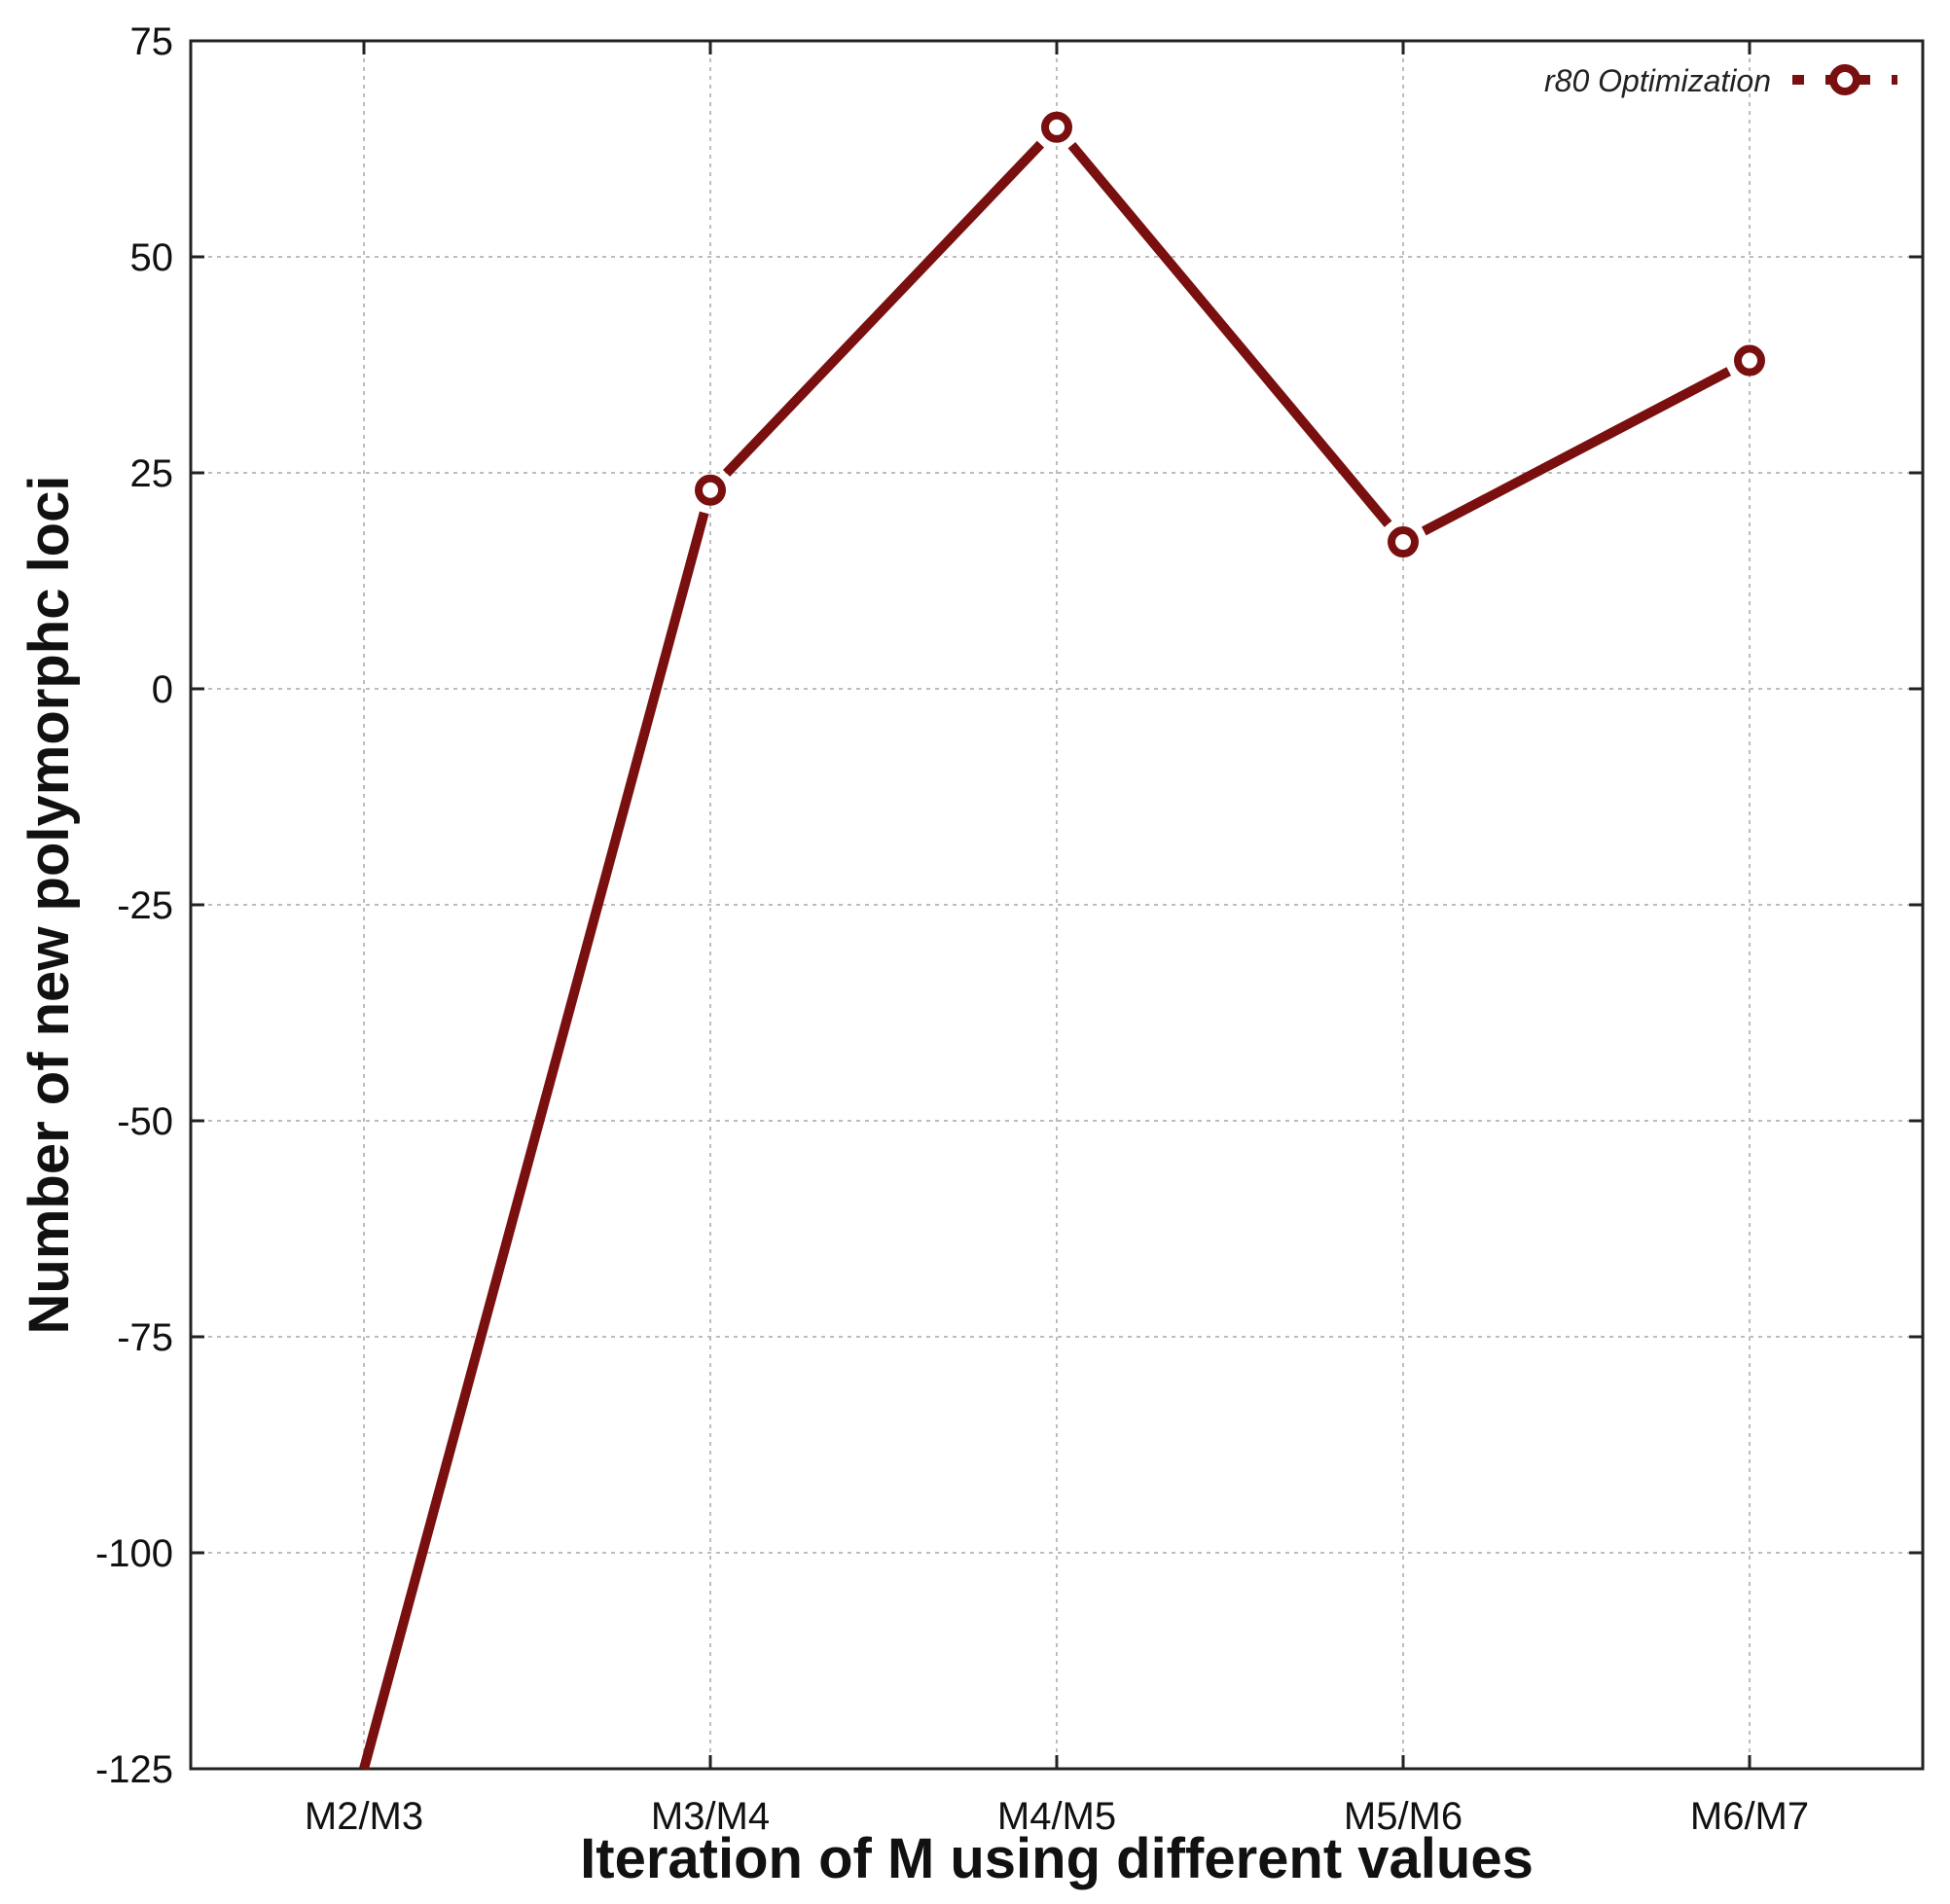  What do you see at coordinates (134, 1553) in the screenshot?
I see `y-tick-label: -100` at bounding box center [134, 1553].